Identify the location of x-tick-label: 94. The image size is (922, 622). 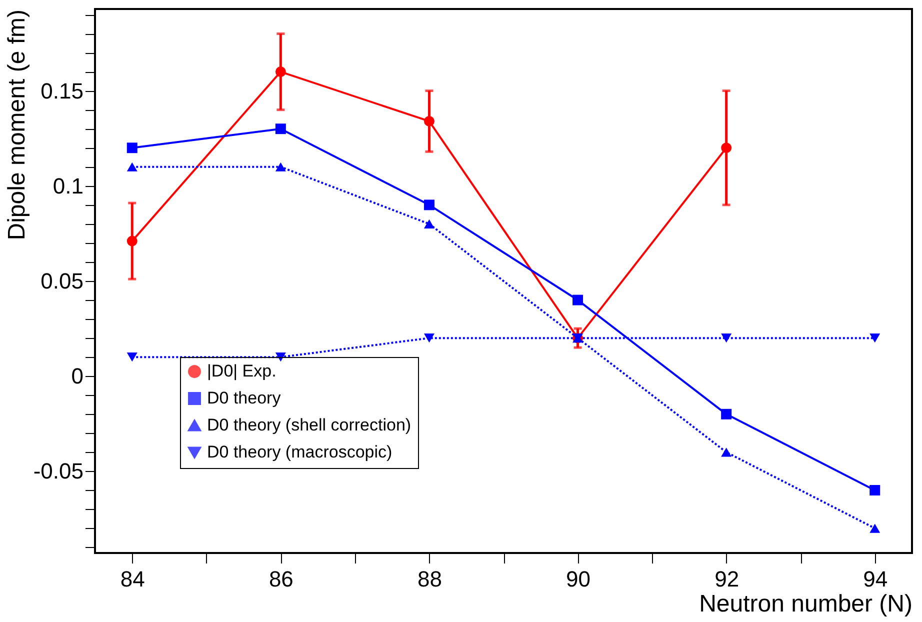
(875, 579).